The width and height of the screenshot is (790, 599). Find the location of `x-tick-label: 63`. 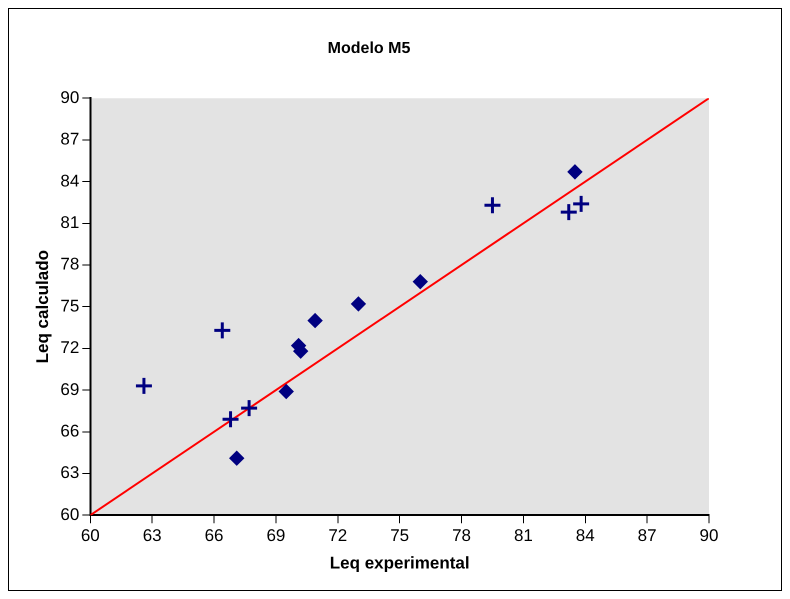

x-tick-label: 63 is located at coordinates (152, 536).